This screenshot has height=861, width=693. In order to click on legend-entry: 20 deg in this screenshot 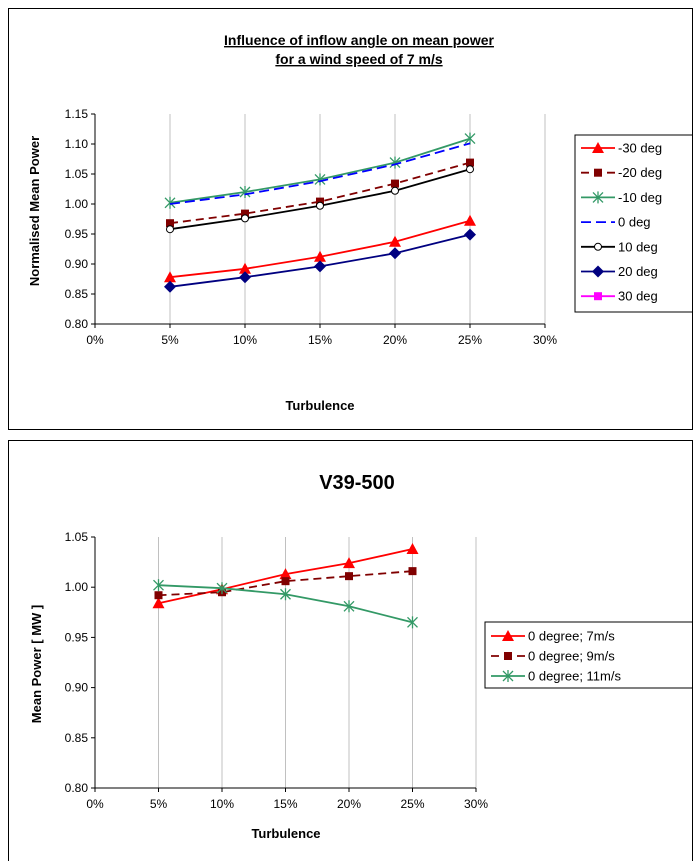, I will do `click(619, 271)`.